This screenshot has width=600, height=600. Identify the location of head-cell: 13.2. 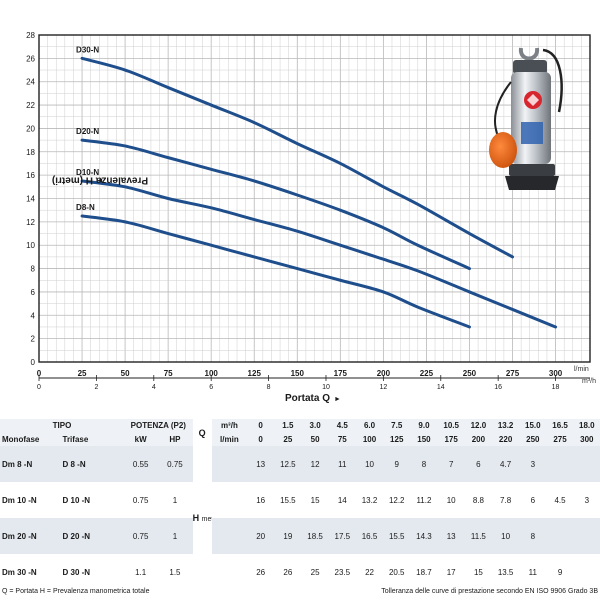
(369, 500).